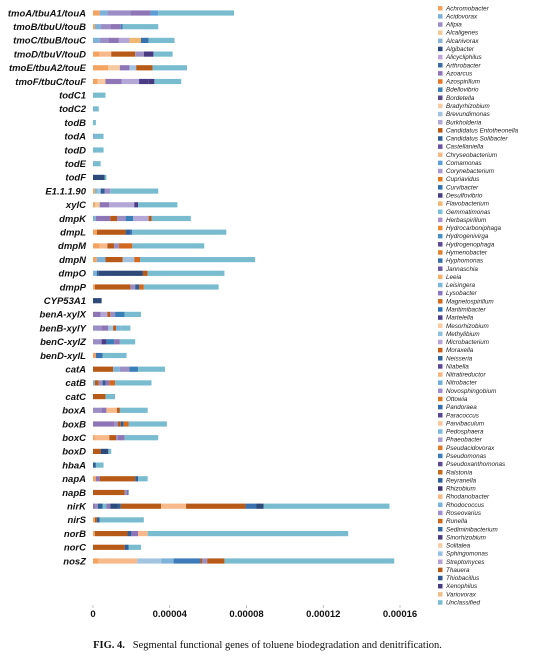  What do you see at coordinates (457, 521) in the screenshot?
I see `legend-label: Runella` at bounding box center [457, 521].